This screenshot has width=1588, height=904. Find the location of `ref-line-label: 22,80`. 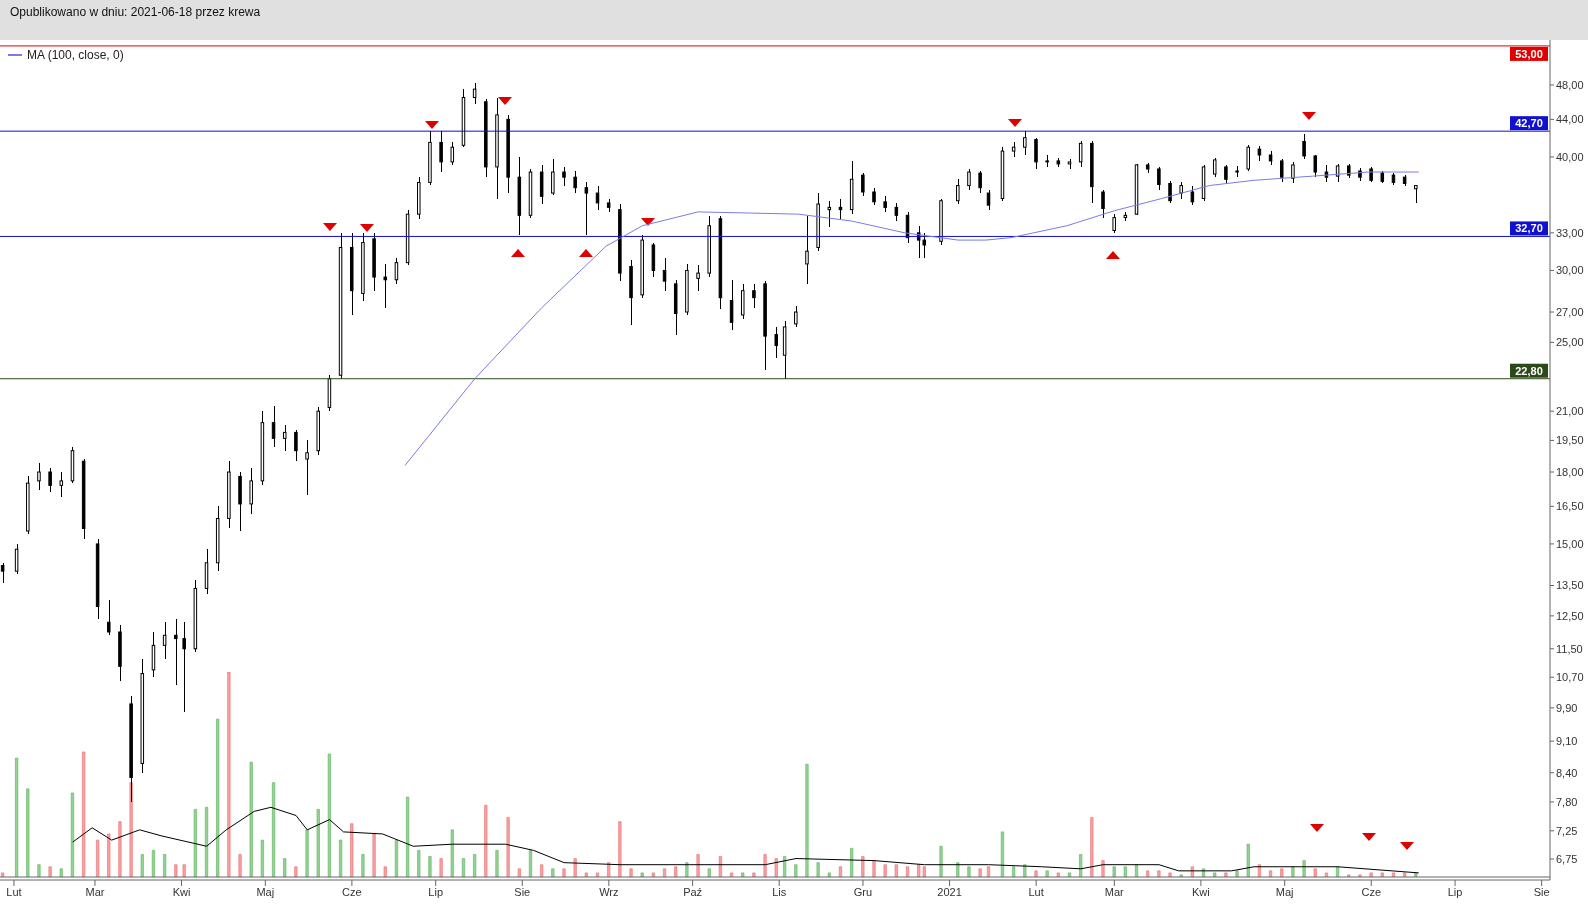

ref-line-label: 22,80 is located at coordinates (1529, 370).